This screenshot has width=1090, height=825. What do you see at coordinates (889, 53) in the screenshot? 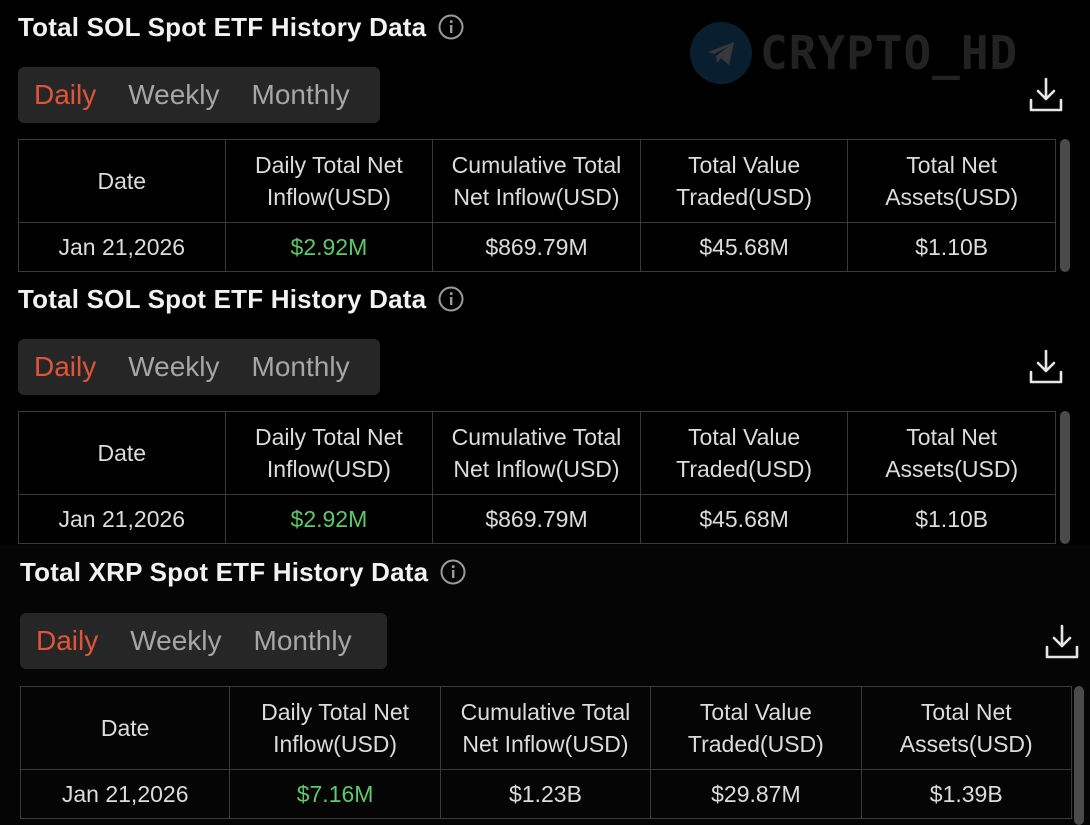
I see `watermark-text: CRYPTO_HD` at bounding box center [889, 53].